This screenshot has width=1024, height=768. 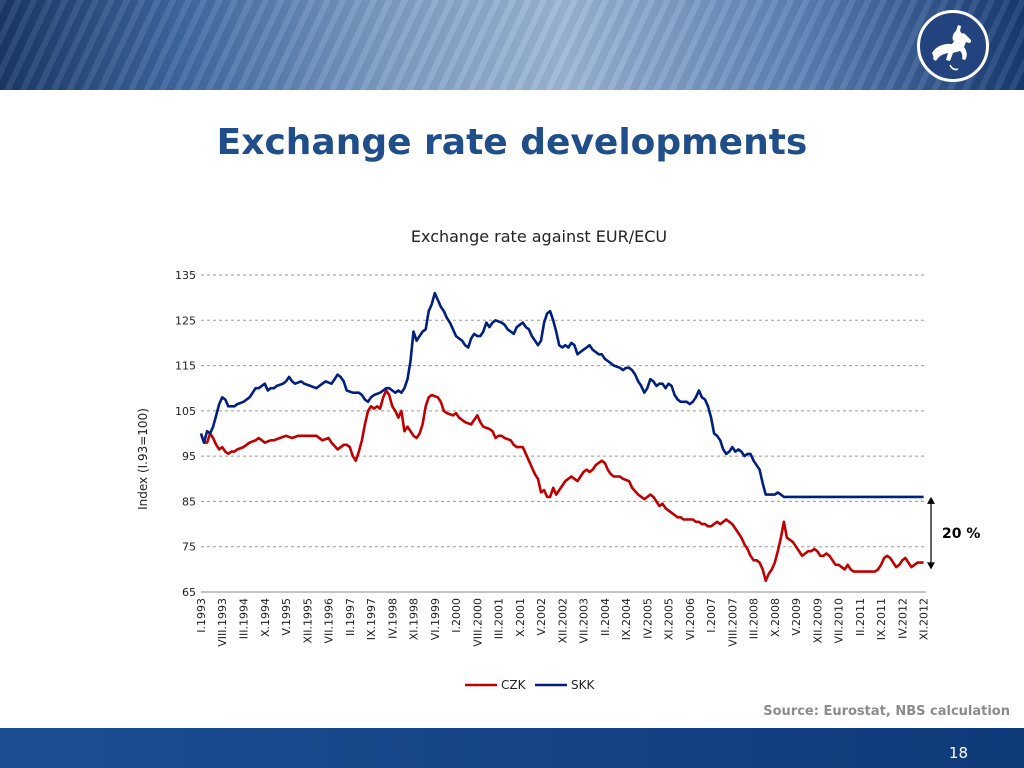 What do you see at coordinates (732, 622) in the screenshot?
I see `x-tick-label: VIII.2007` at bounding box center [732, 622].